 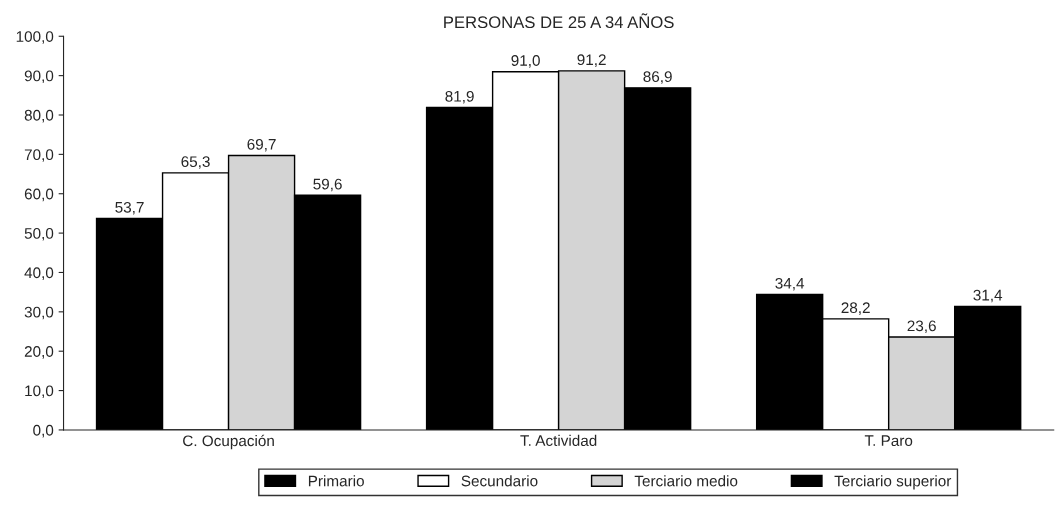 I want to click on data-label: 65,3, so click(x=195, y=162).